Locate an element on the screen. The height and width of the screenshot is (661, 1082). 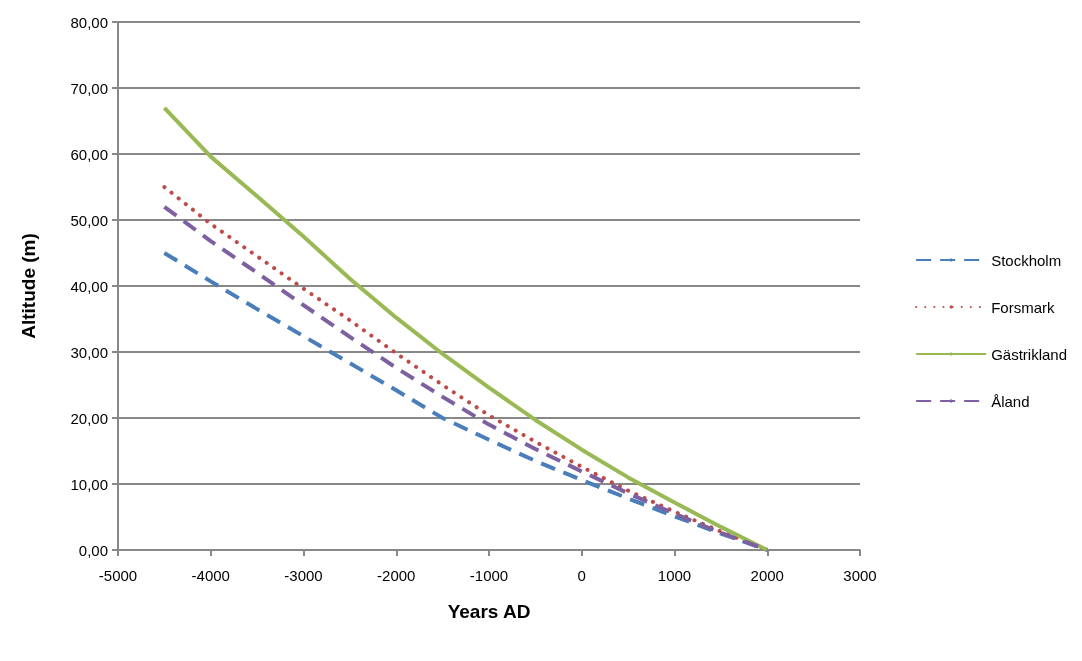
y-tick-label: 40,00 is located at coordinates (89, 286).